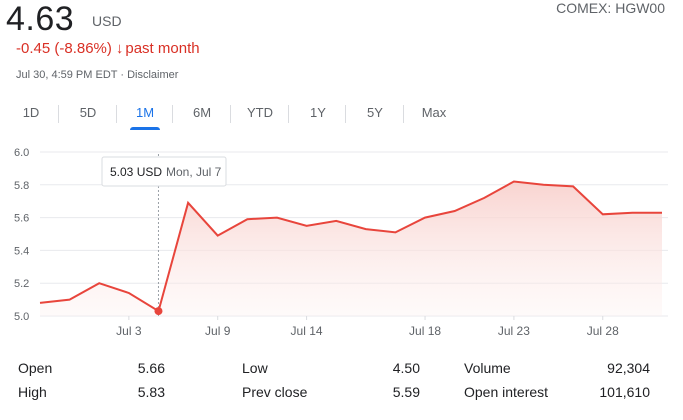  Describe the element at coordinates (21, 153) in the screenshot. I see `y-tick-label: 6.0` at that location.